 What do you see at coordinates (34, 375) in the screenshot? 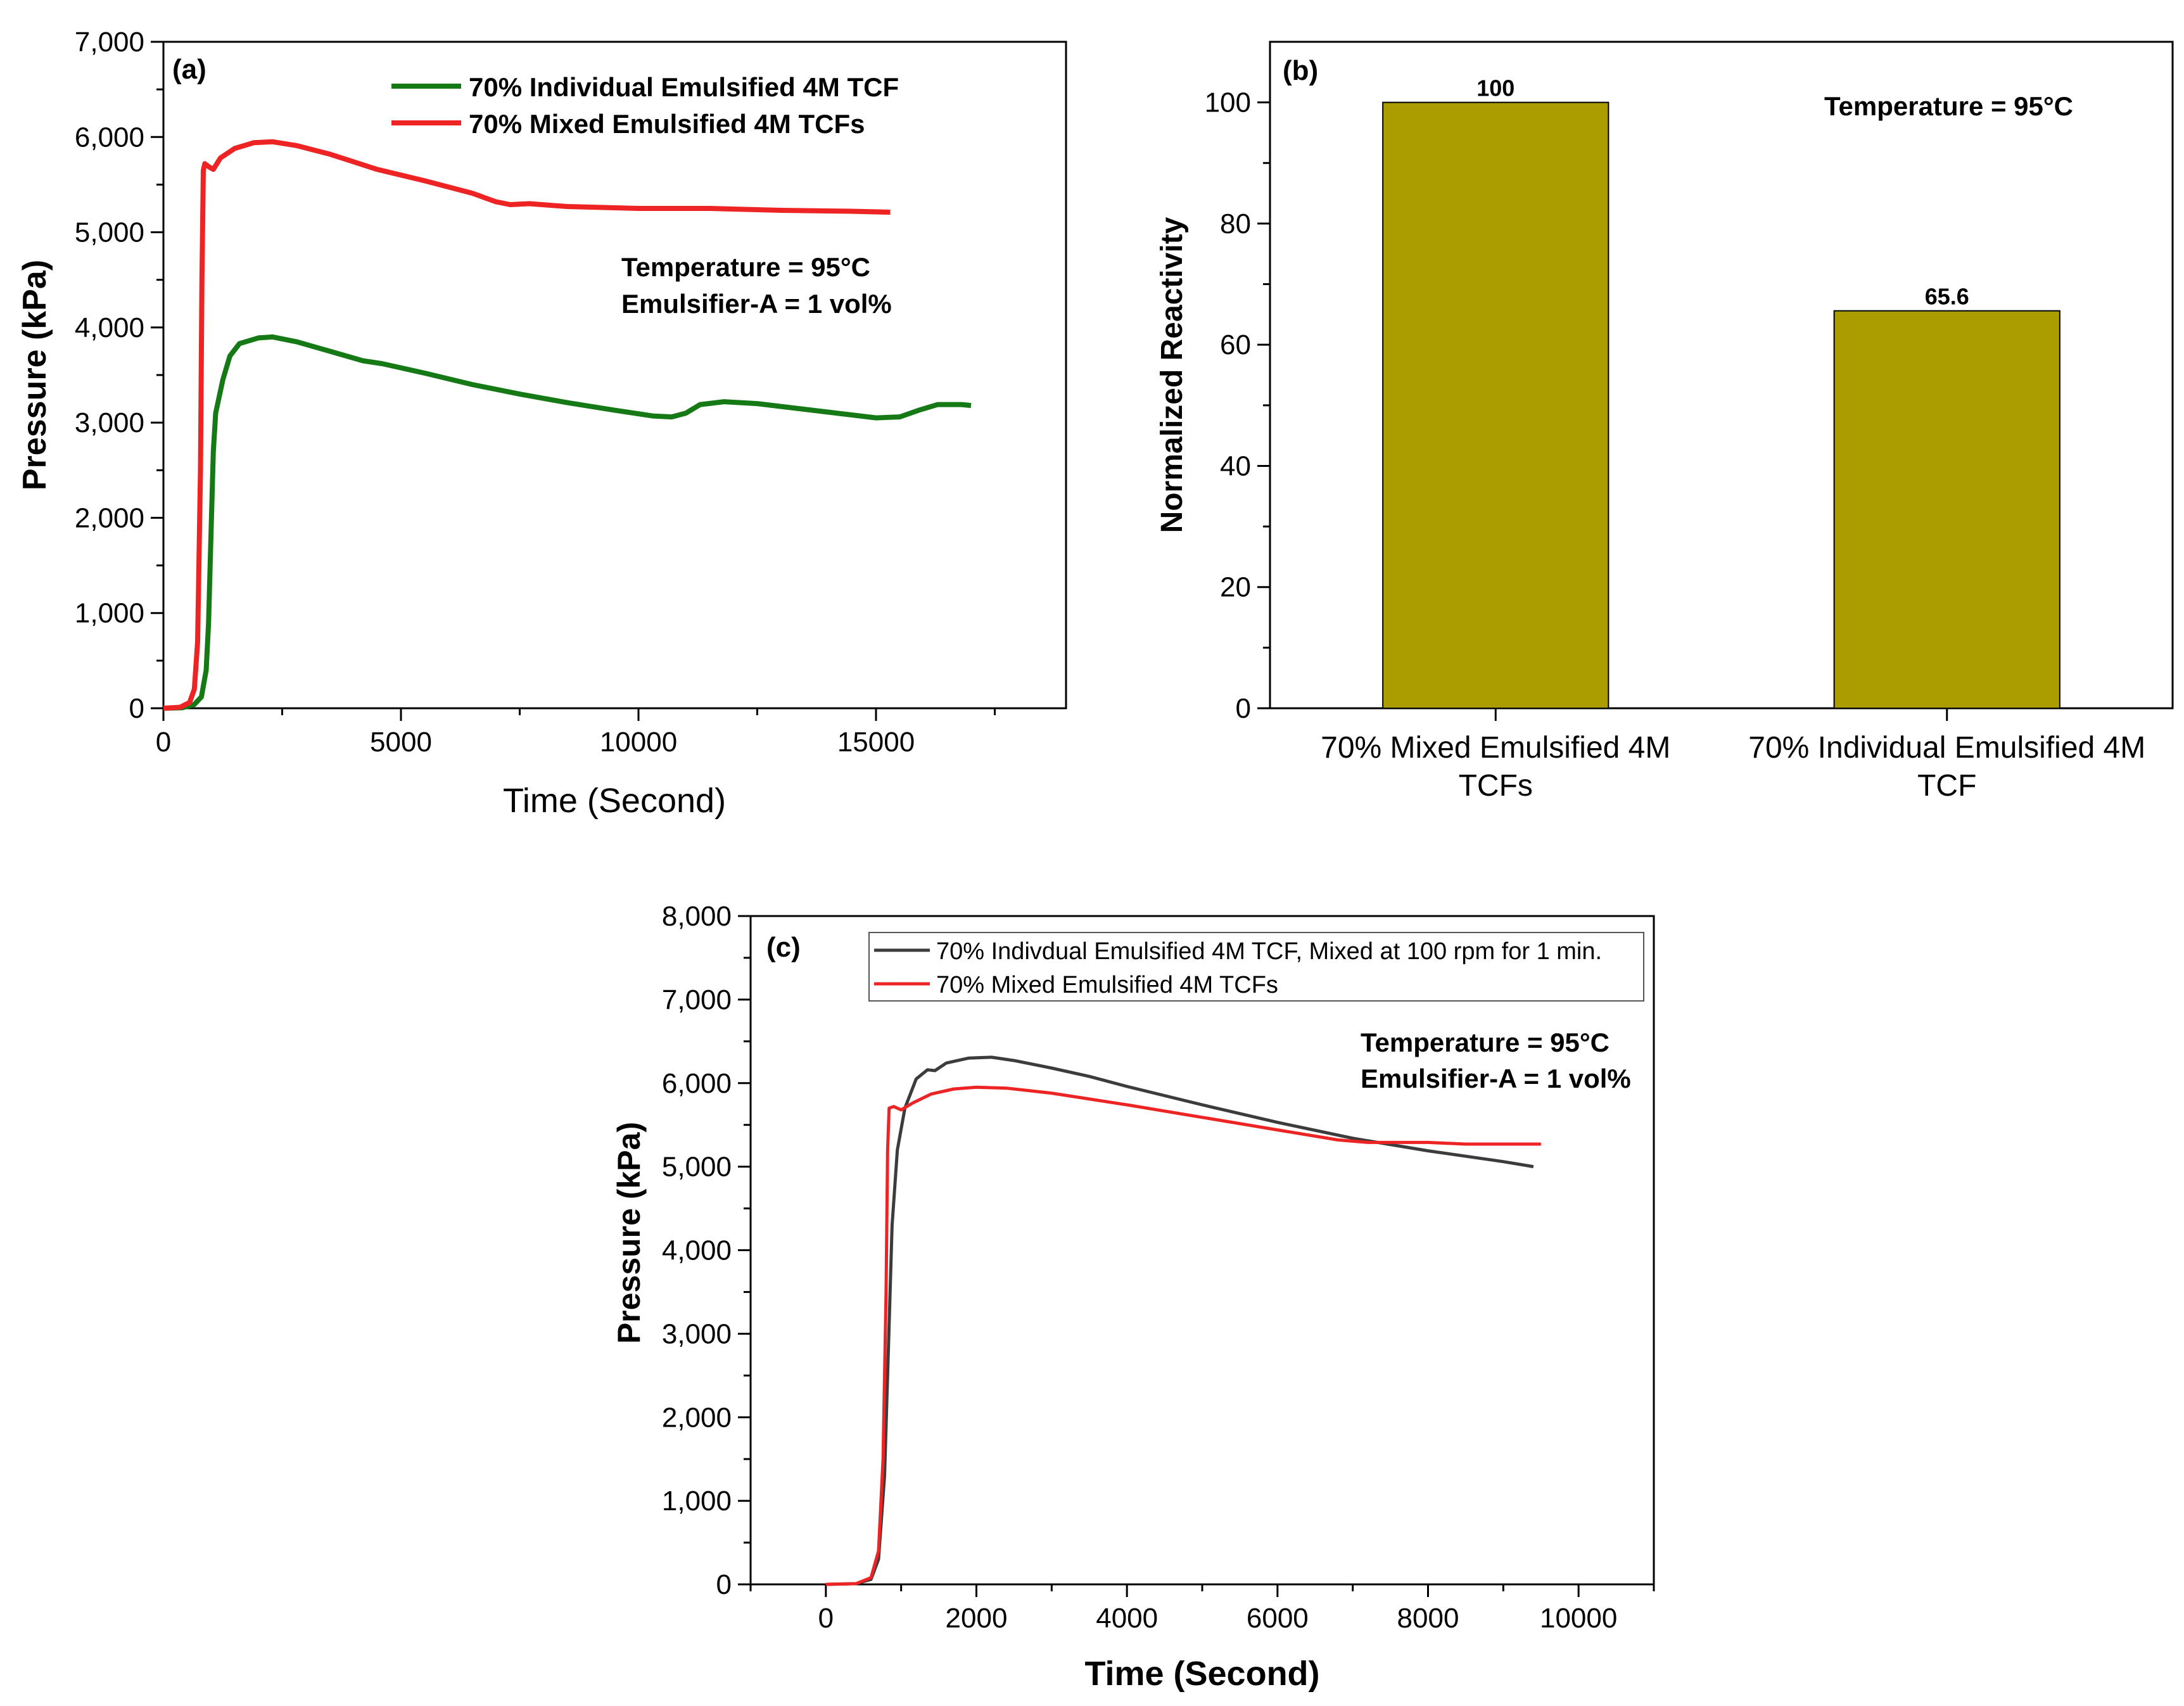
I see `panel-a-y-axis-title: Pressure (kPa)` at bounding box center [34, 375].